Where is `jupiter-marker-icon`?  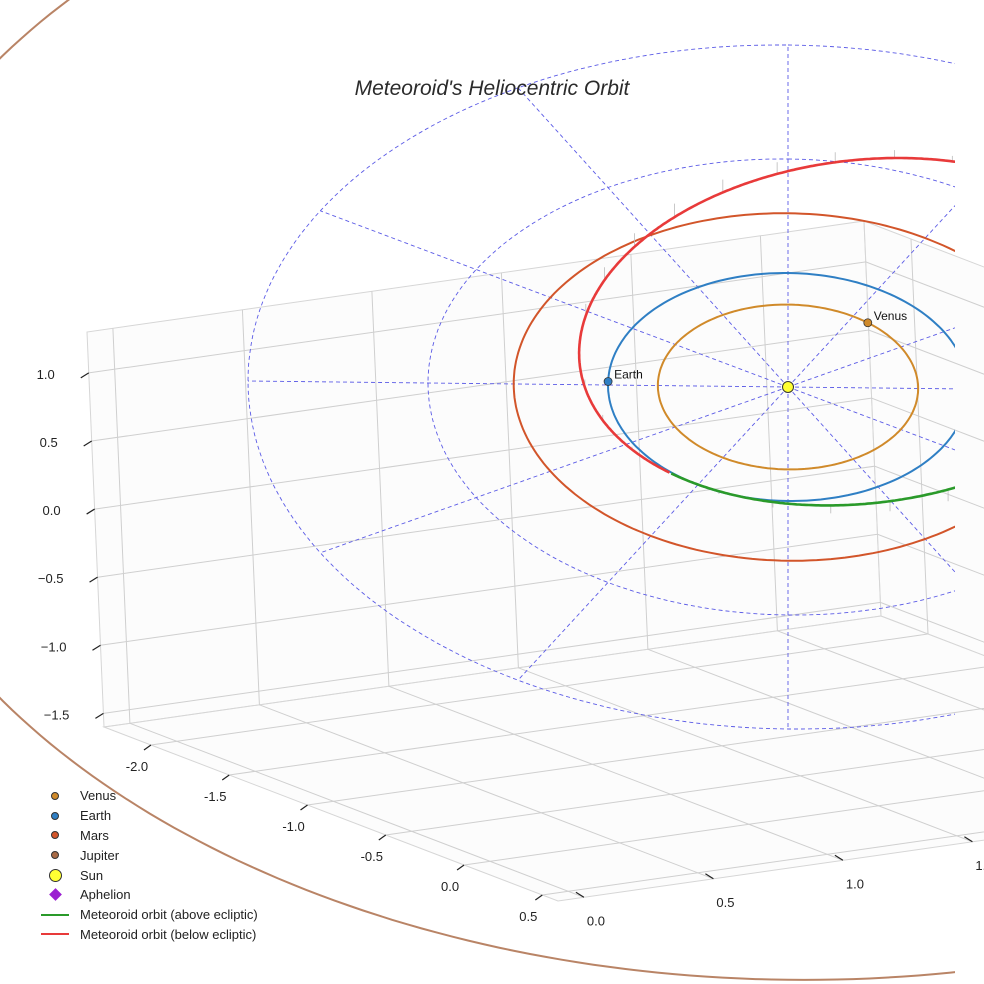
jupiter-marker-icon is located at coordinates (55, 855).